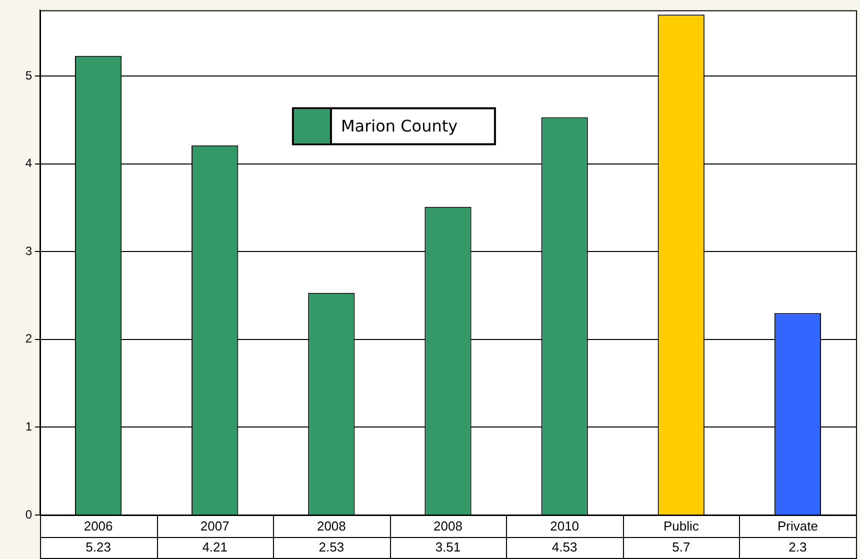 The width and height of the screenshot is (860, 559). I want to click on y-tick-label: 3, so click(28, 251).